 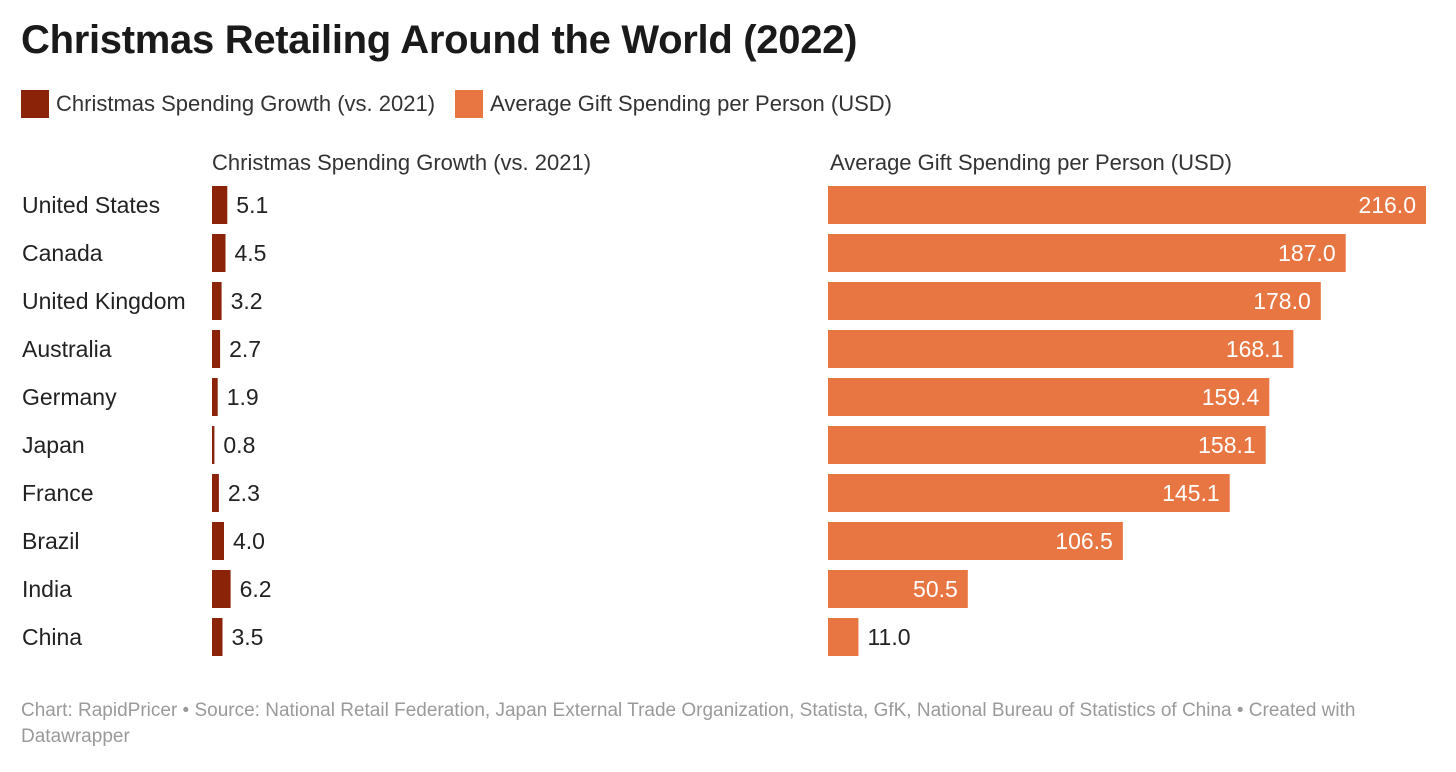 What do you see at coordinates (47, 589) in the screenshot?
I see `category-label: India` at bounding box center [47, 589].